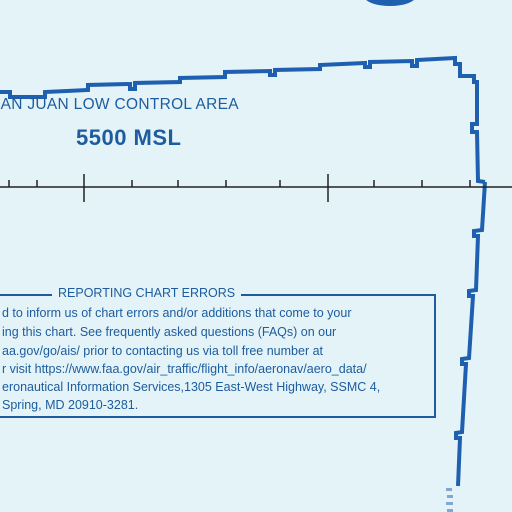 The height and width of the screenshot is (512, 512). I want to click on map-symbol-fragment, so click(390, 3).